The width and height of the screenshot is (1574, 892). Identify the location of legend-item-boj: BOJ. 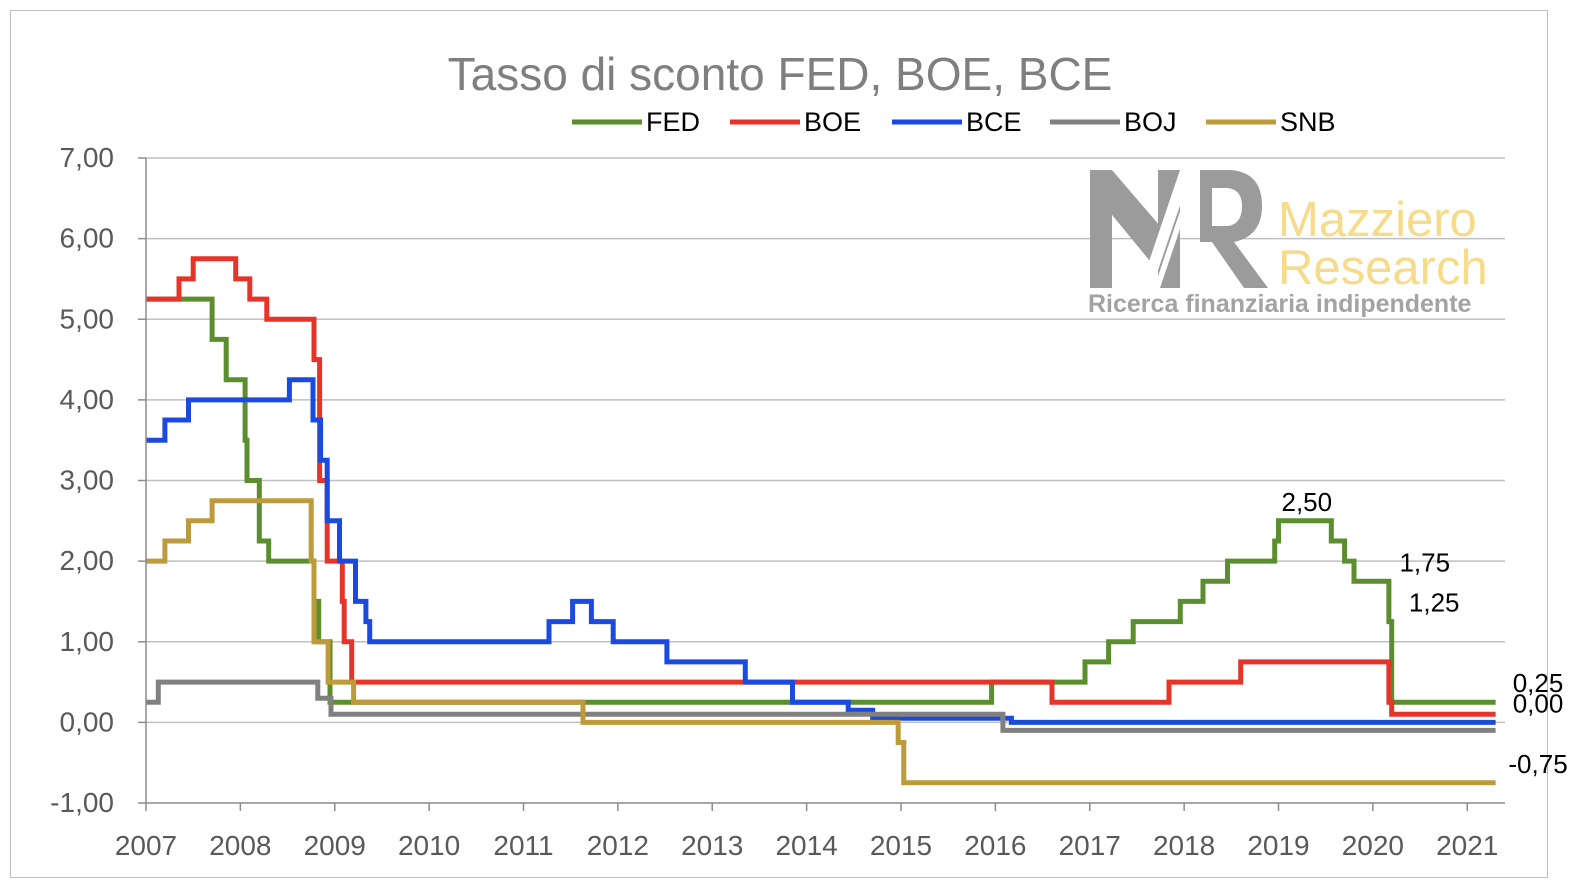
(1113, 122).